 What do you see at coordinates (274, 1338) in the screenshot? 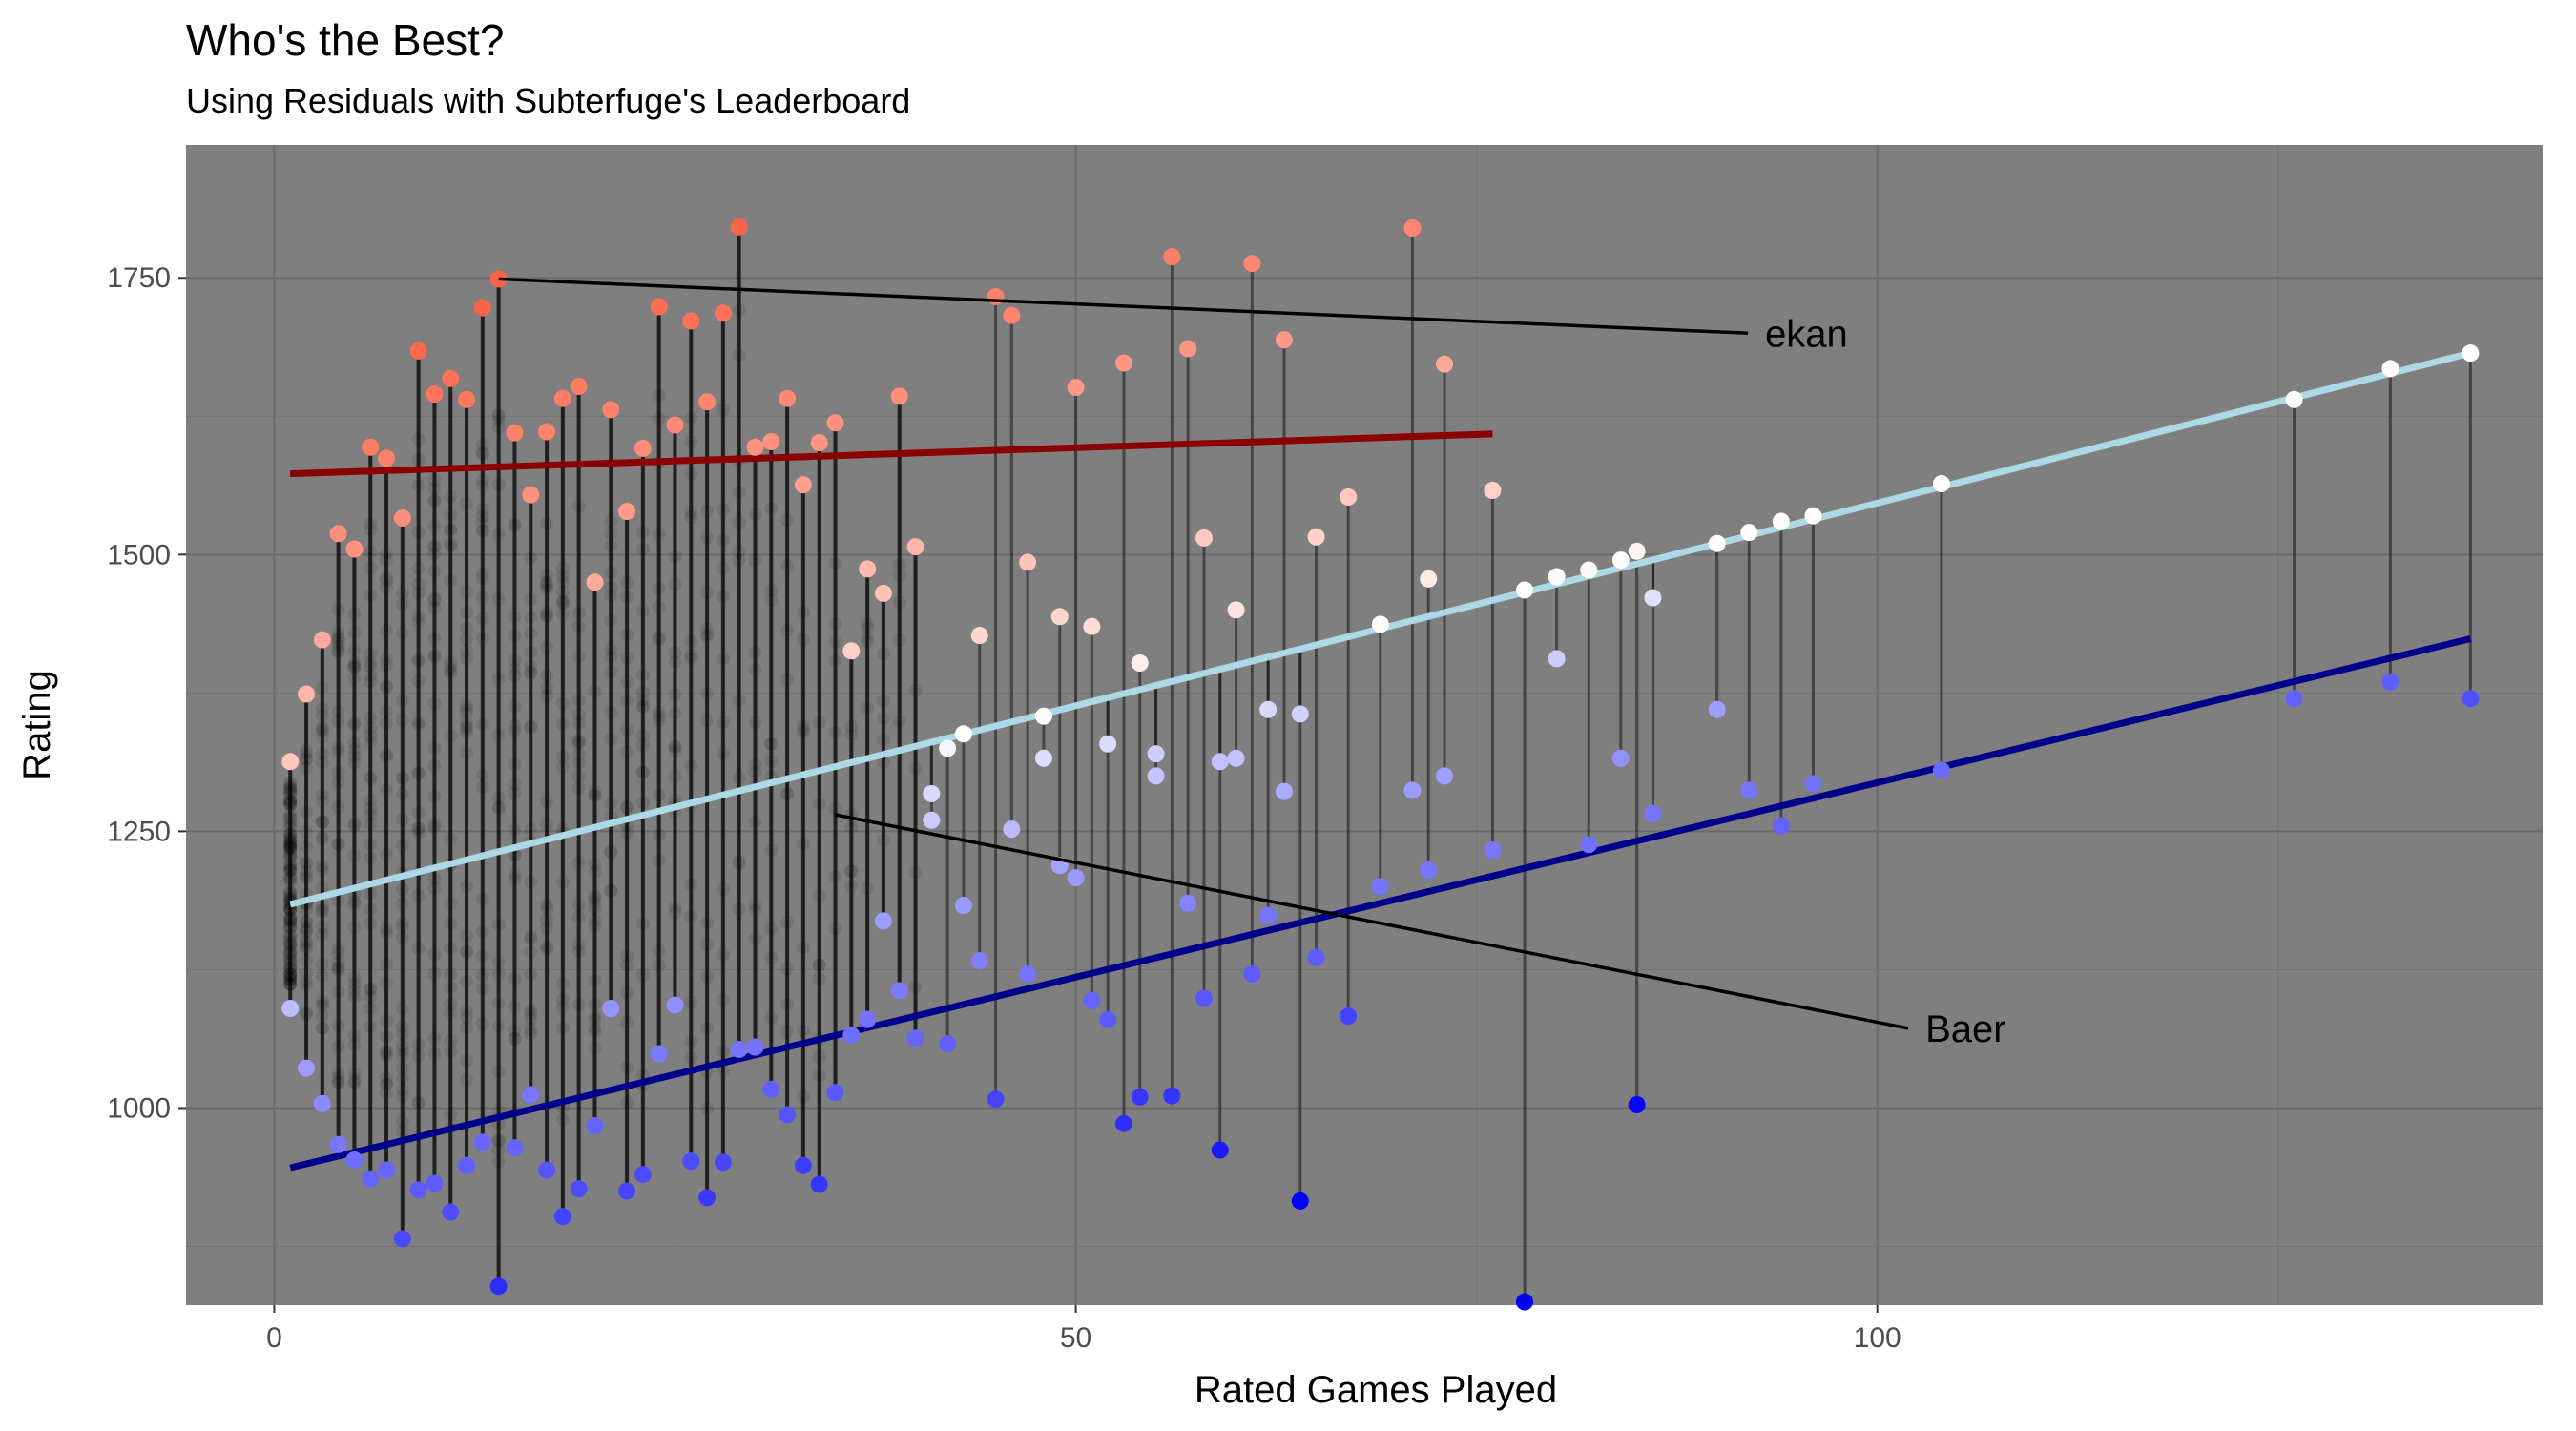
I see `x-tick-label: 0` at bounding box center [274, 1338].